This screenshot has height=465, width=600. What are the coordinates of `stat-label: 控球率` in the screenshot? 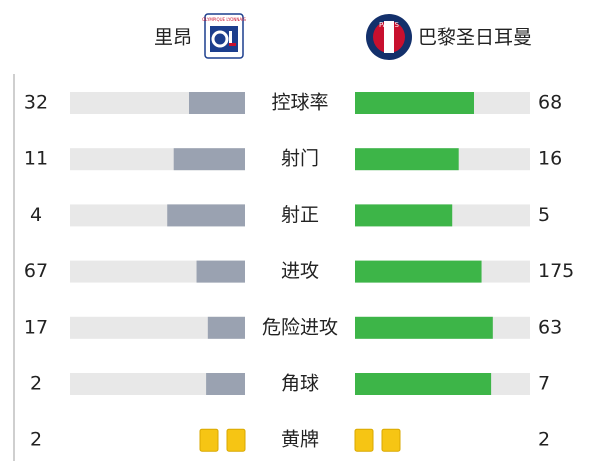 It's located at (299, 103).